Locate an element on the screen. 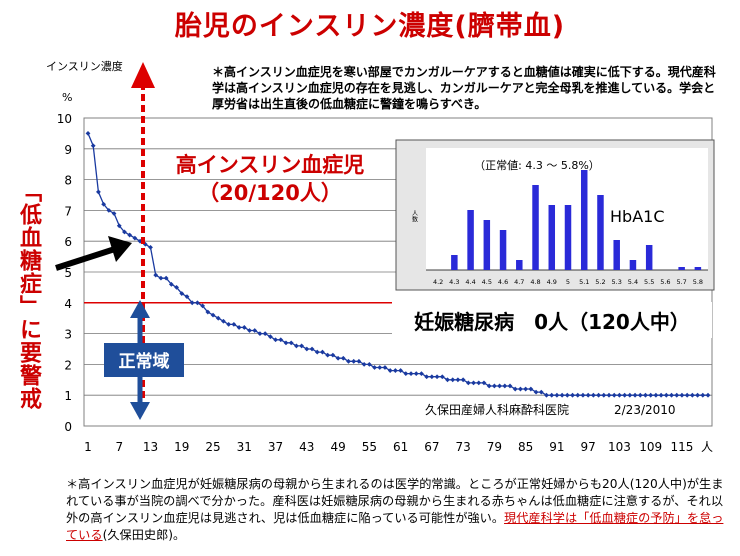  pointer-arrow is located at coordinates (87, 258).